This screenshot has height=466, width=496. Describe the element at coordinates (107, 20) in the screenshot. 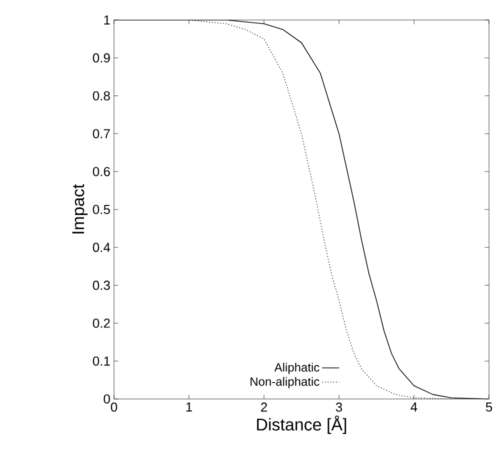

I see `y-tick-label: 1` at that location.